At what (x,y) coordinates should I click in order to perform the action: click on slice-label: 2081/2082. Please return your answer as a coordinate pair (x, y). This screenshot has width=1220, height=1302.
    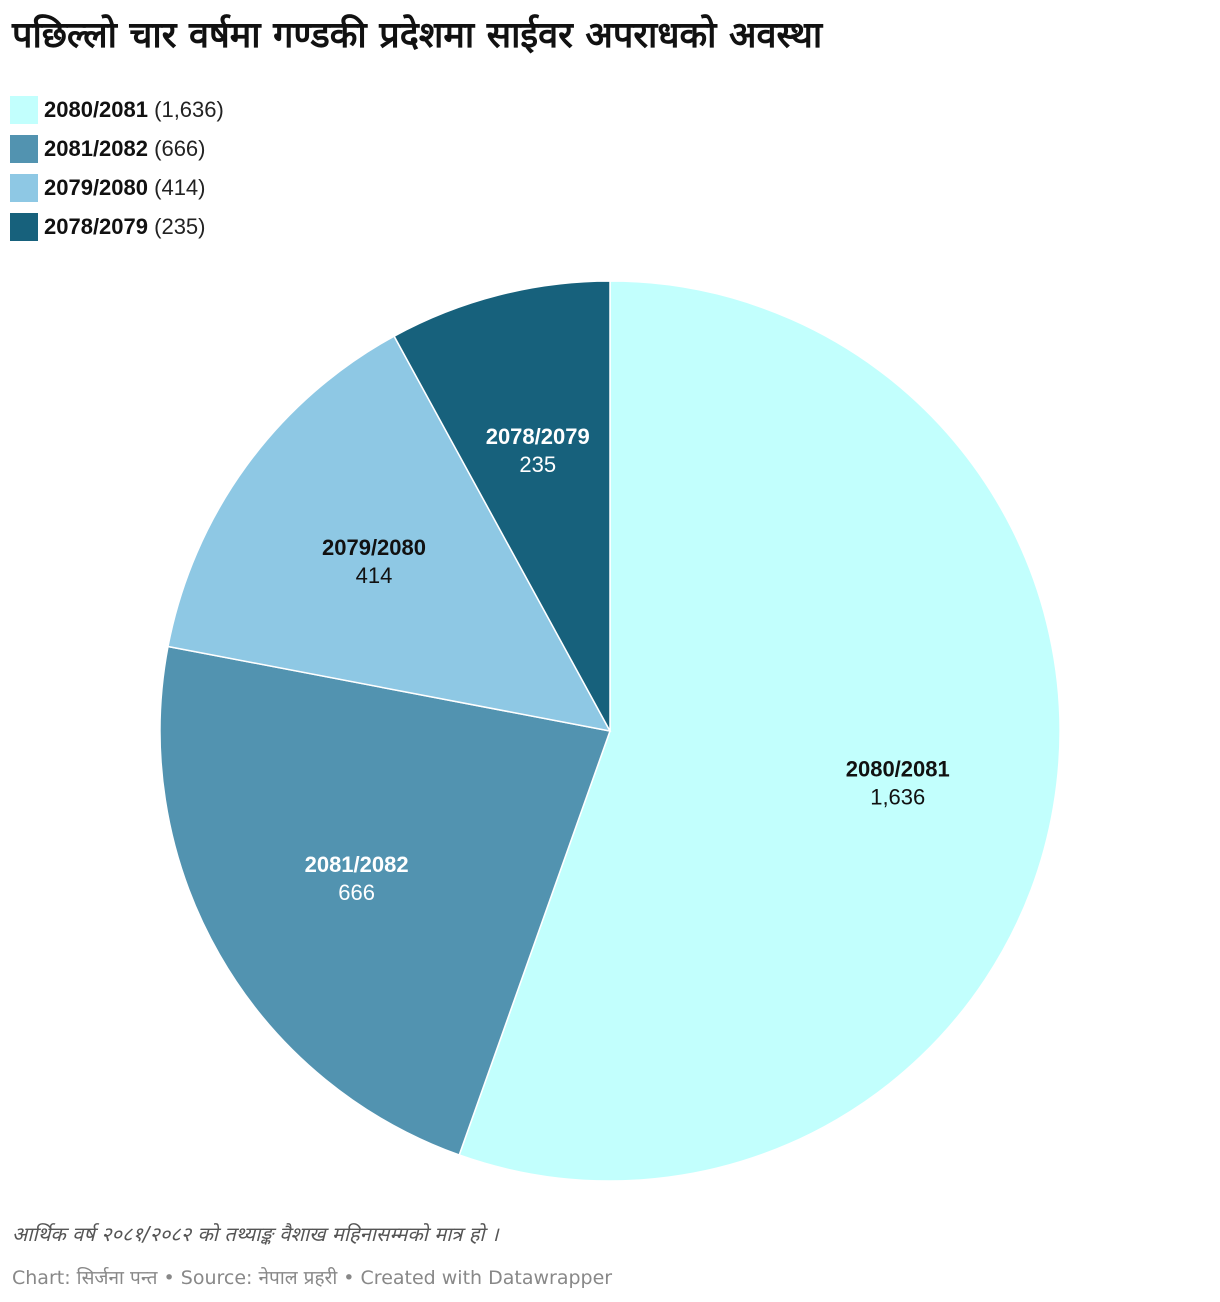
    Looking at the image, I should click on (357, 864).